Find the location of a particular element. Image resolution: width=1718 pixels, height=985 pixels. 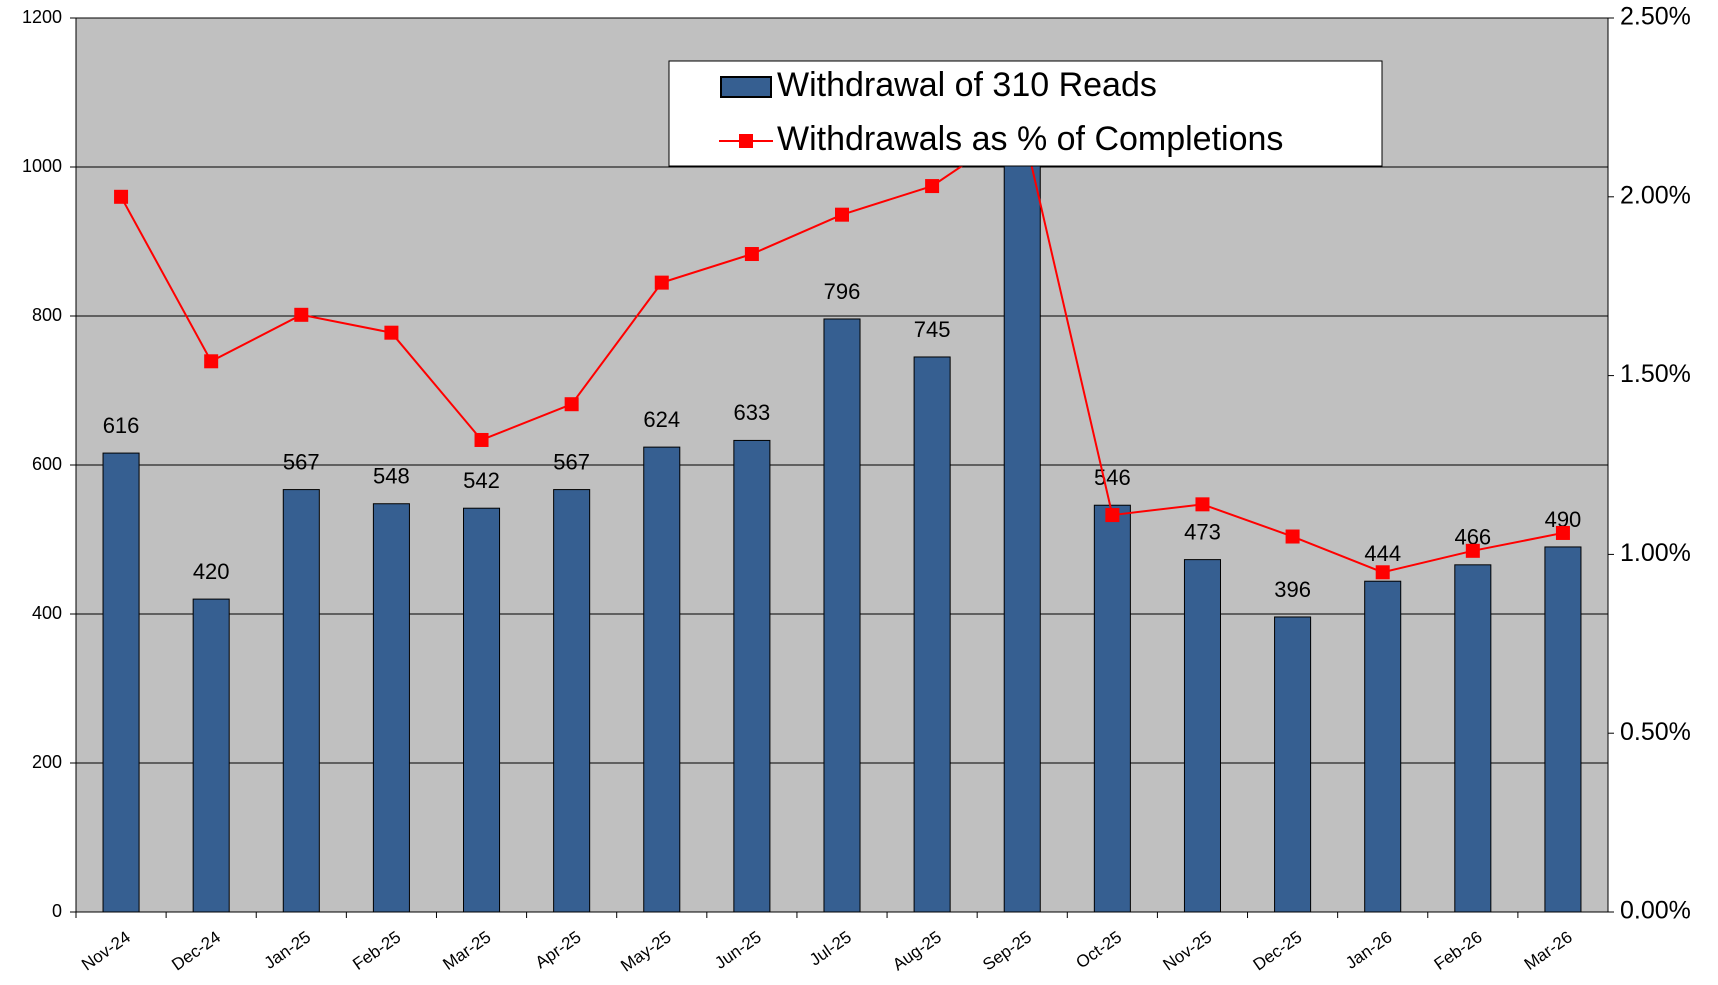

y-tick-label: 400 is located at coordinates (47, 613).